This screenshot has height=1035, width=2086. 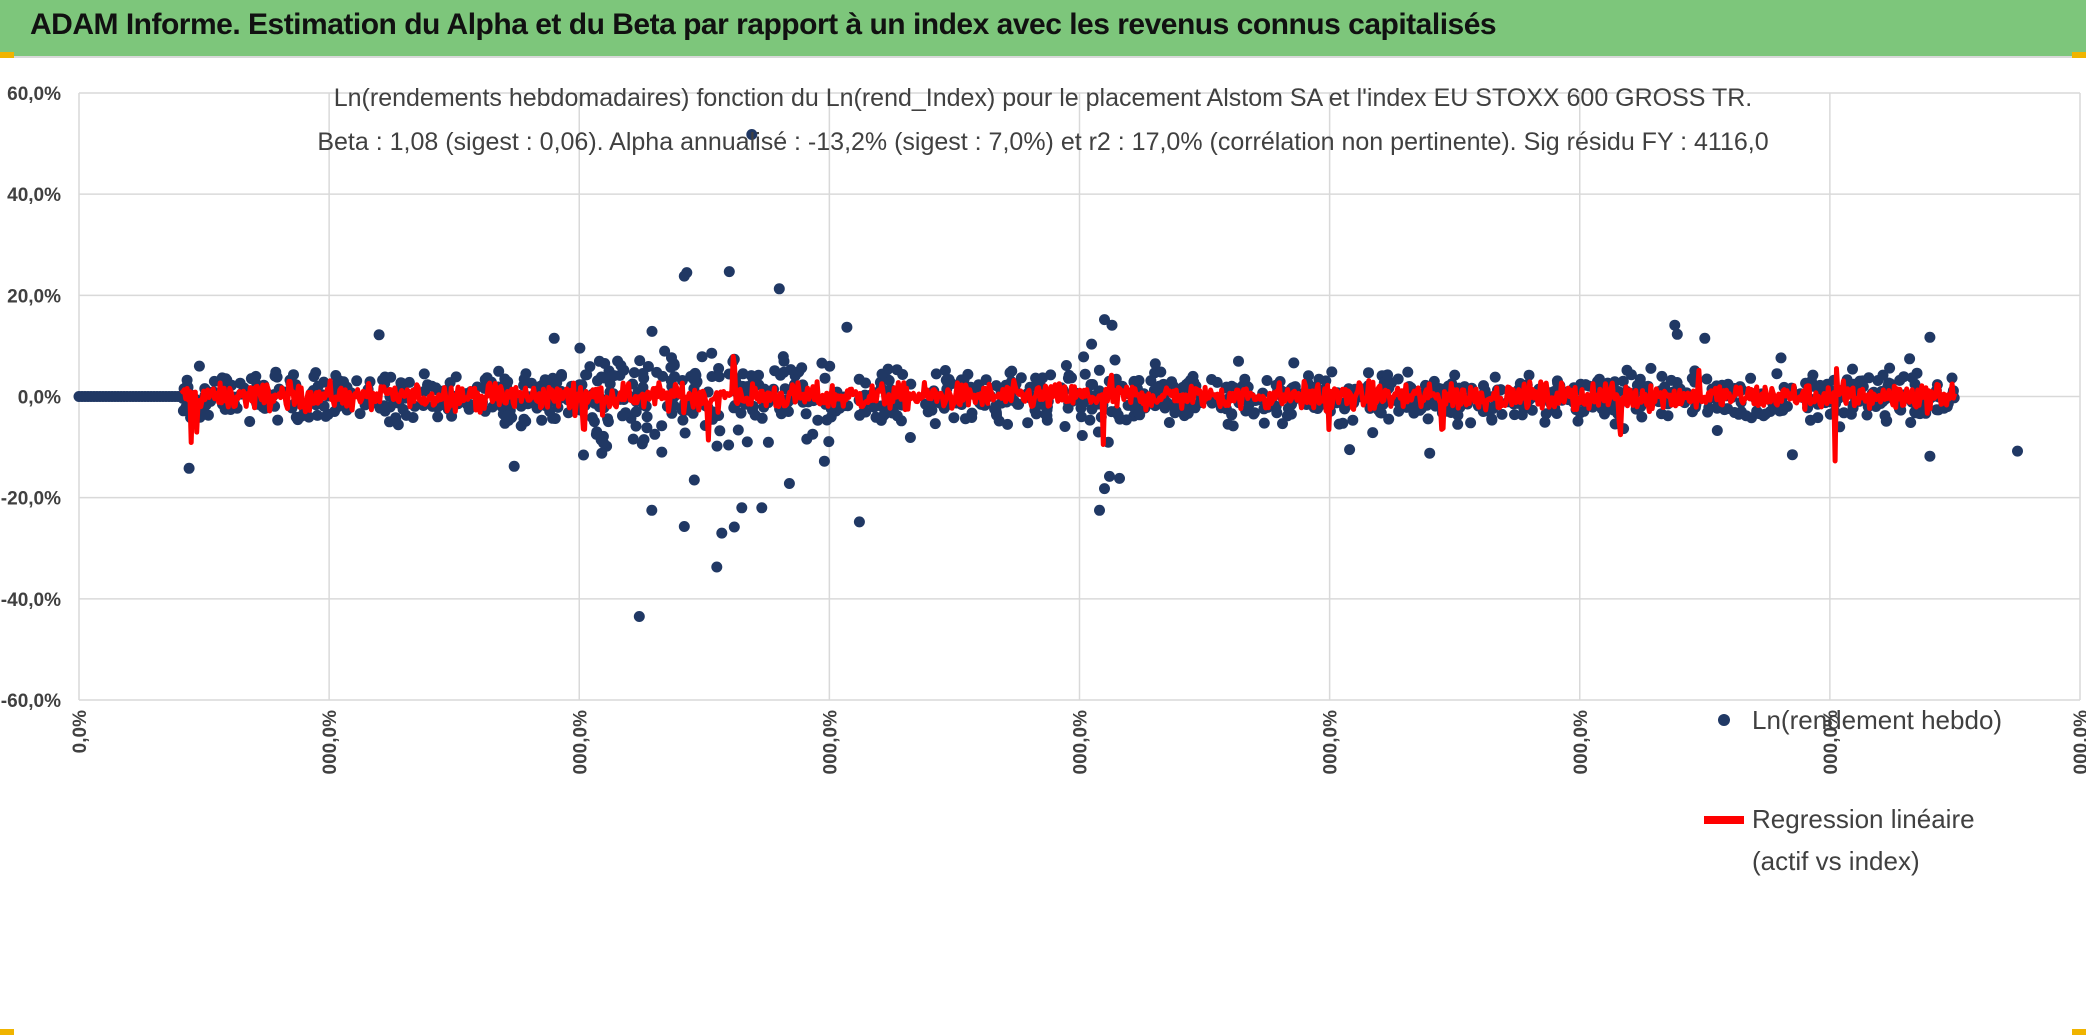 I want to click on corner-marker-bottom-left, so click(x=7, y=1032).